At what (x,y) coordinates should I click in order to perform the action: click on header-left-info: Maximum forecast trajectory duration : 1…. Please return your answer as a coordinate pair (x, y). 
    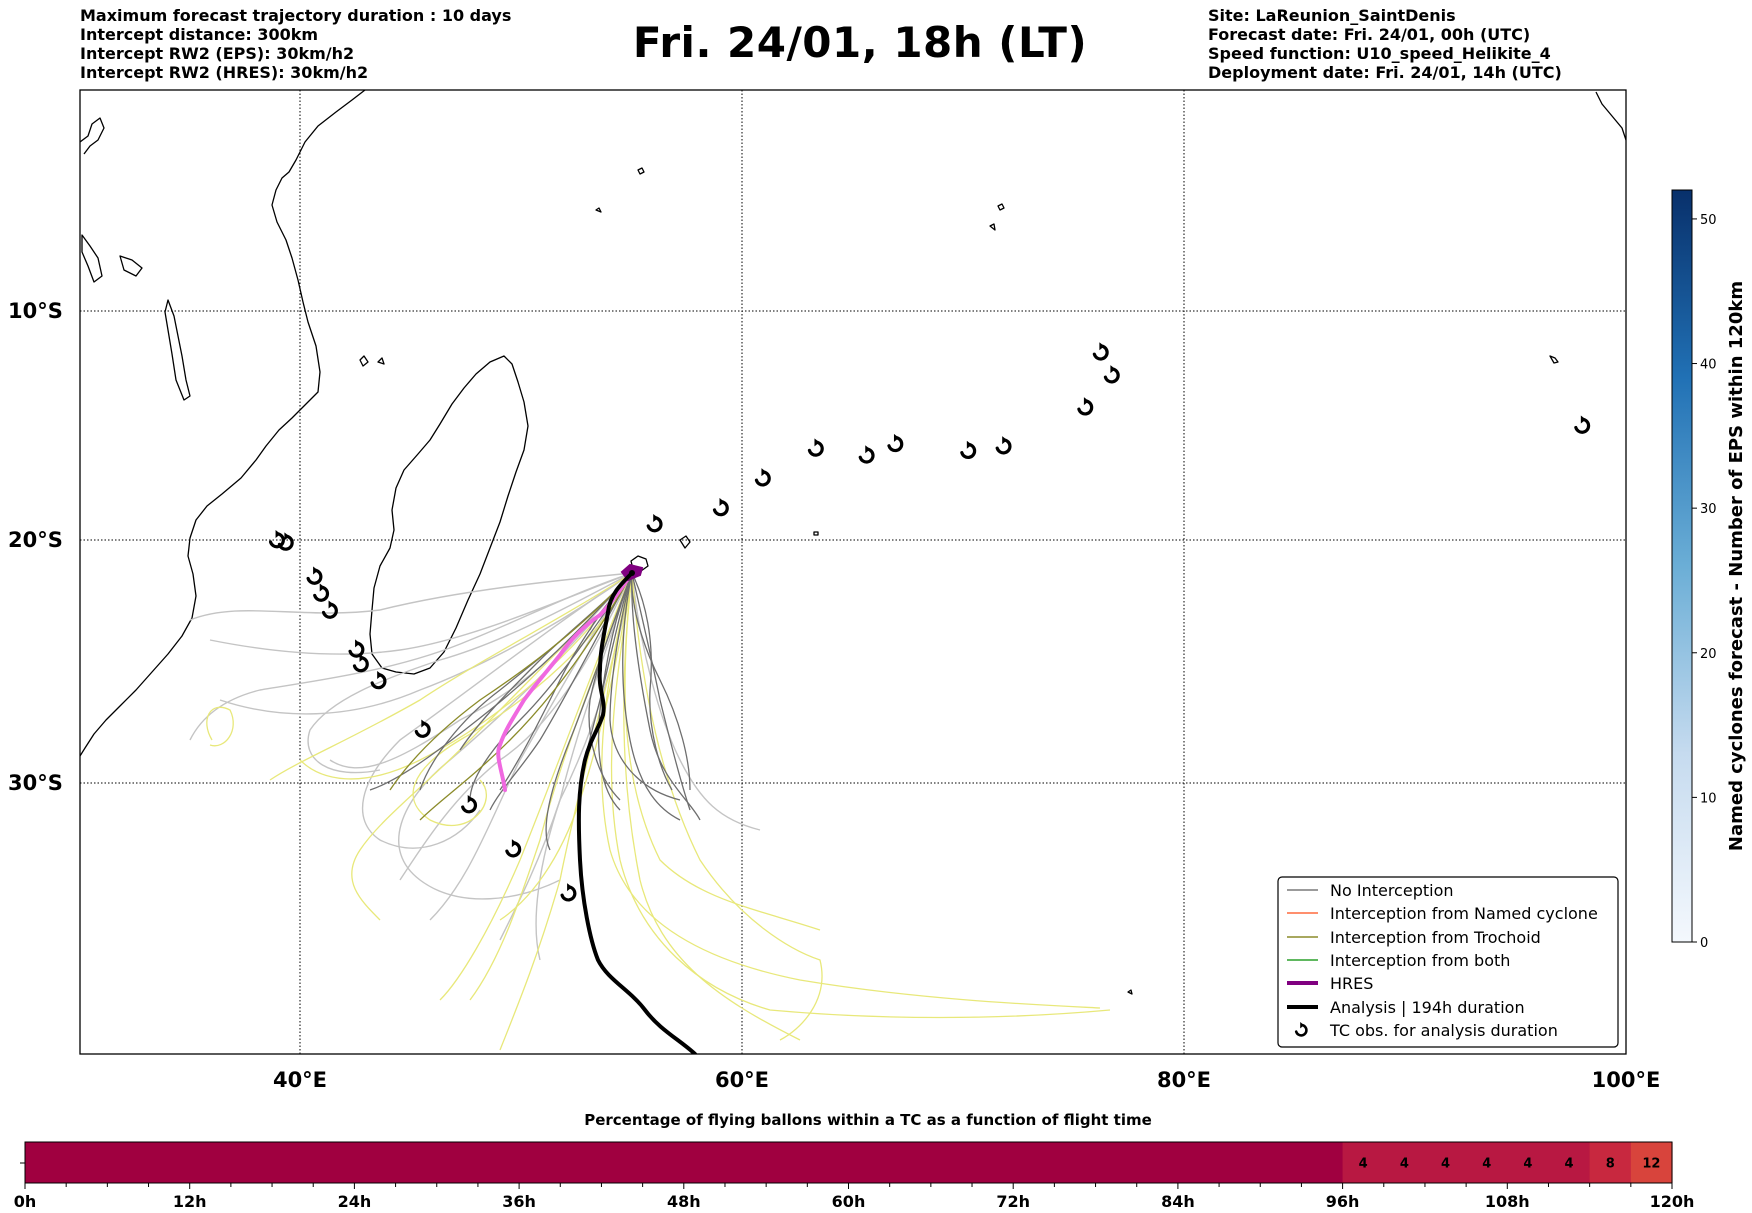
    Looking at the image, I should click on (295, 44).